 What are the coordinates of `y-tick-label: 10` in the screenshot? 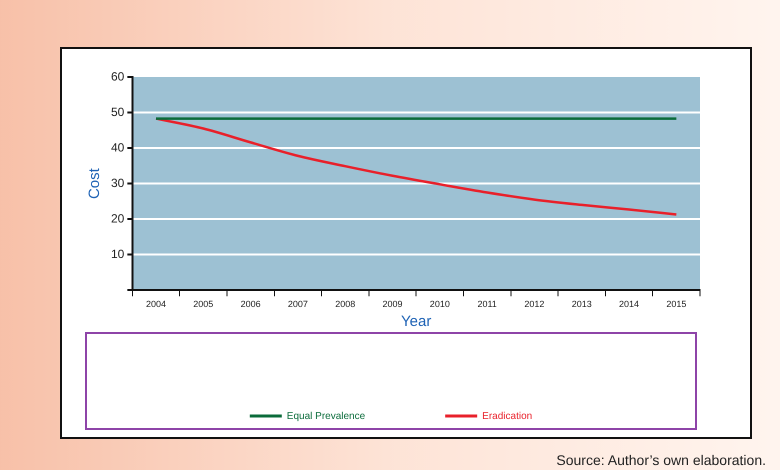 It's located at (117, 253).